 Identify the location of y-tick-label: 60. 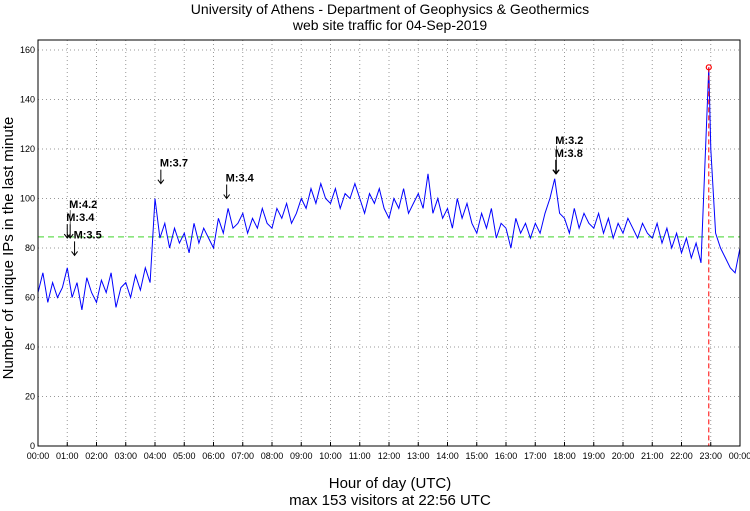
(30, 298).